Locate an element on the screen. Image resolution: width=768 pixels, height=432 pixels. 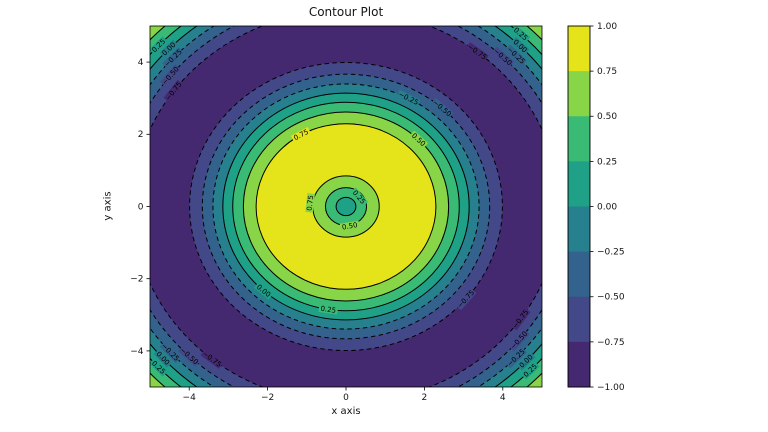
y-tick-label: −2 is located at coordinates (136, 280).